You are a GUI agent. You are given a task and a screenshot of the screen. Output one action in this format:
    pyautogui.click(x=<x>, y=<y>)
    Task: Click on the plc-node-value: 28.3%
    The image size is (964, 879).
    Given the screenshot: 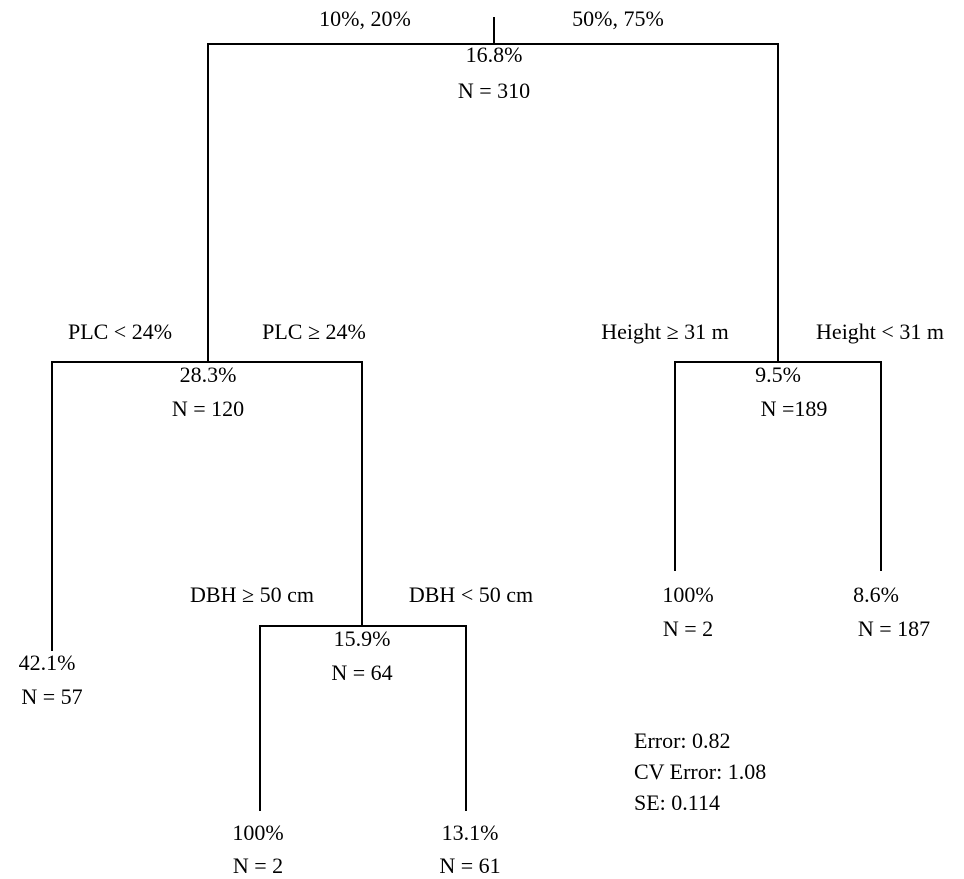 What is the action you would take?
    pyautogui.click(x=208, y=374)
    